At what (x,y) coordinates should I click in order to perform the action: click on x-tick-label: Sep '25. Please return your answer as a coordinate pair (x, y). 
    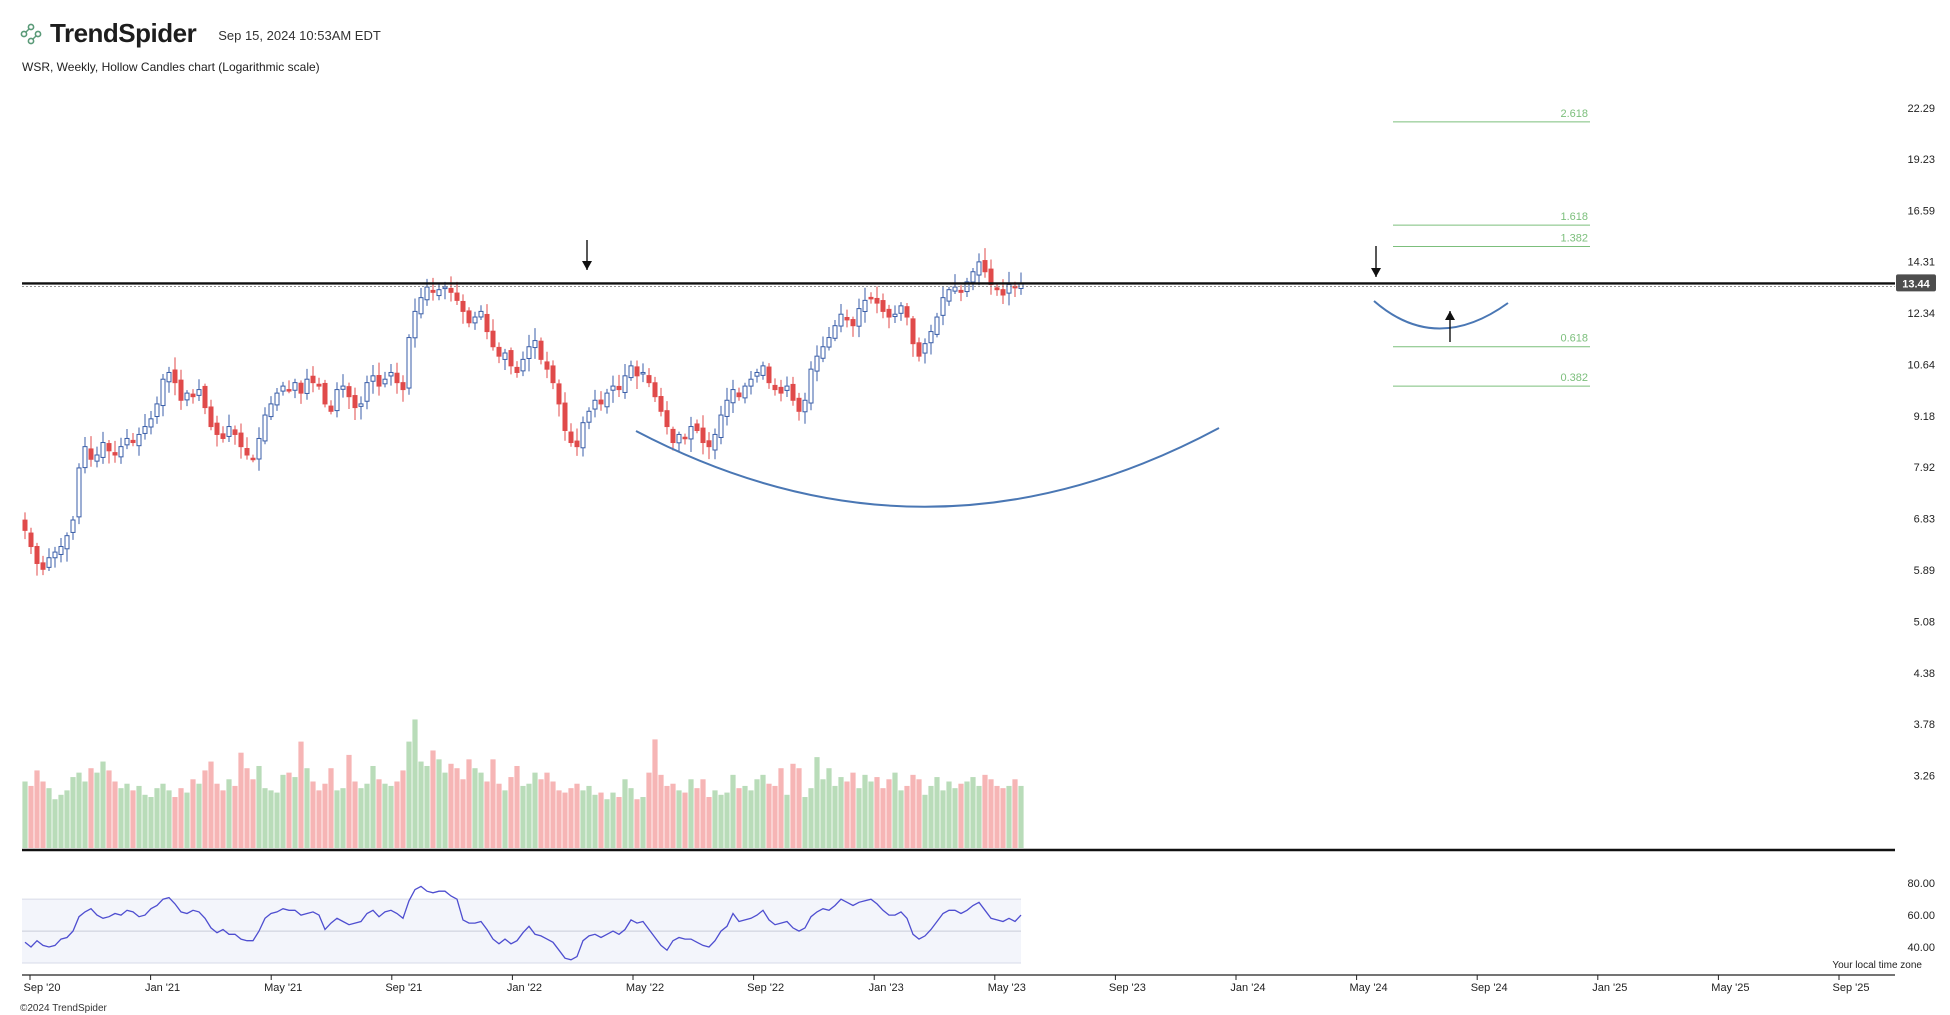
    Looking at the image, I should click on (1851, 988).